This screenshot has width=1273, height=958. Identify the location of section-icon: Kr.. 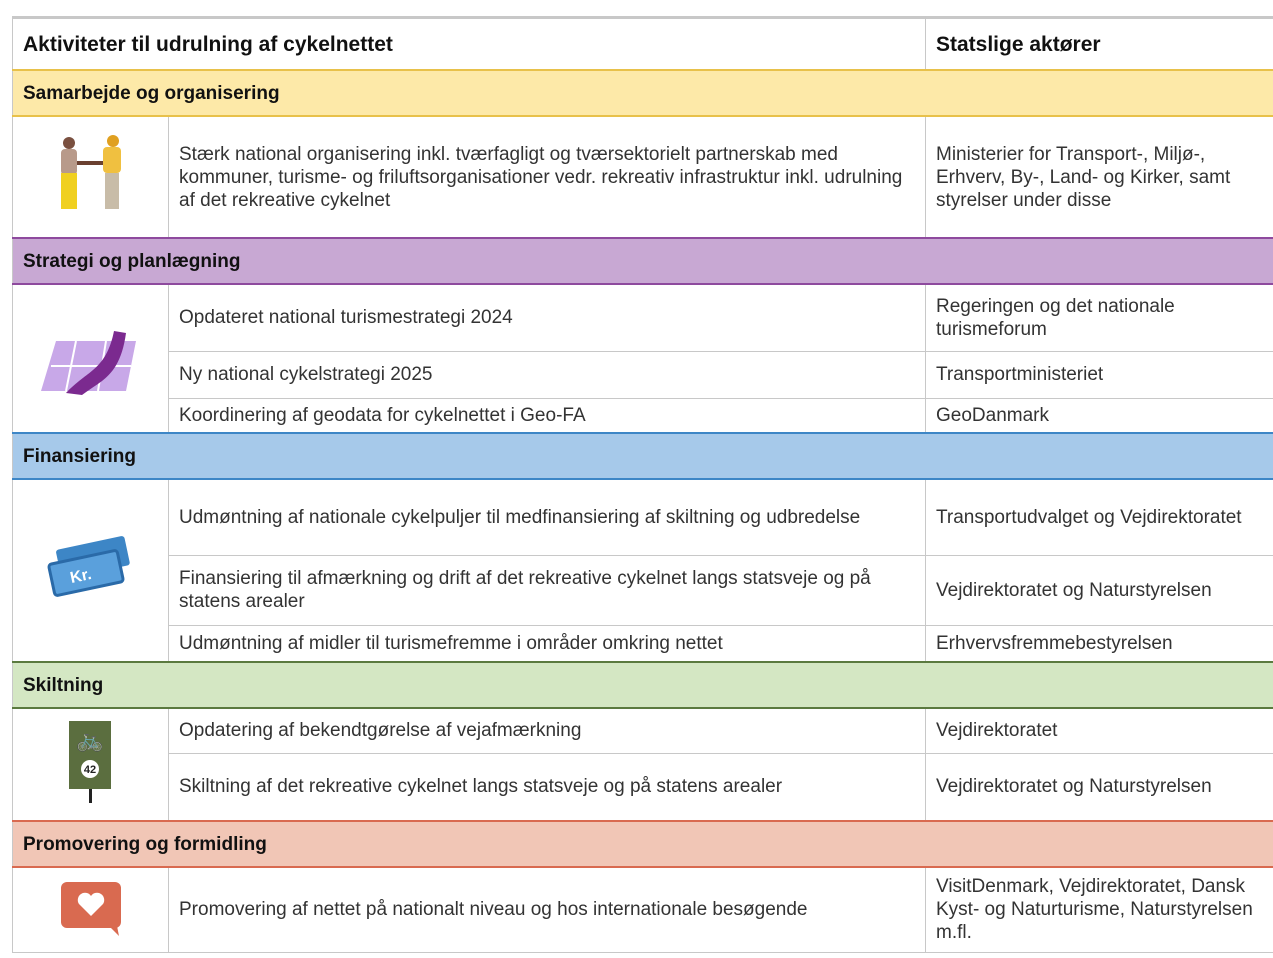
(90, 570).